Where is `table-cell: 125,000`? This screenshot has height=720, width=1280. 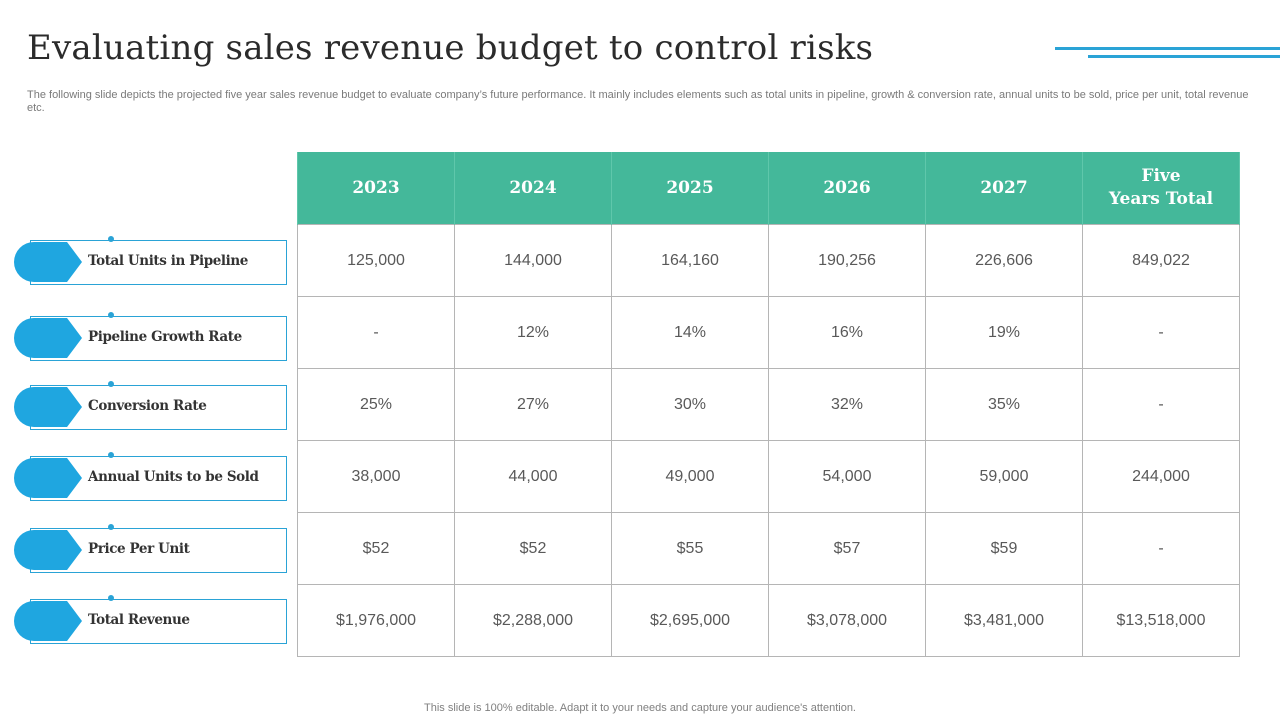
table-cell: 125,000 is located at coordinates (376, 260).